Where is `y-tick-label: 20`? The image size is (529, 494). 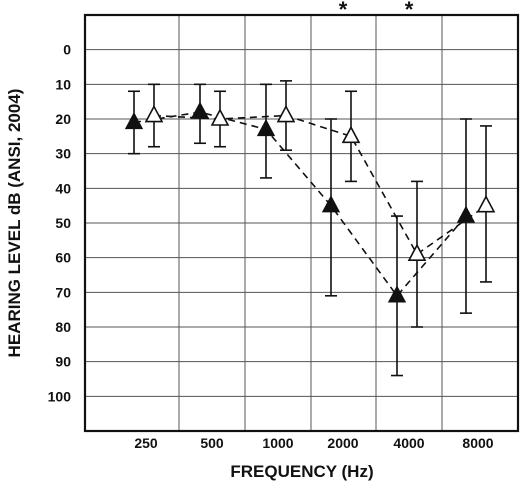
y-tick-label: 20 is located at coordinates (63, 119).